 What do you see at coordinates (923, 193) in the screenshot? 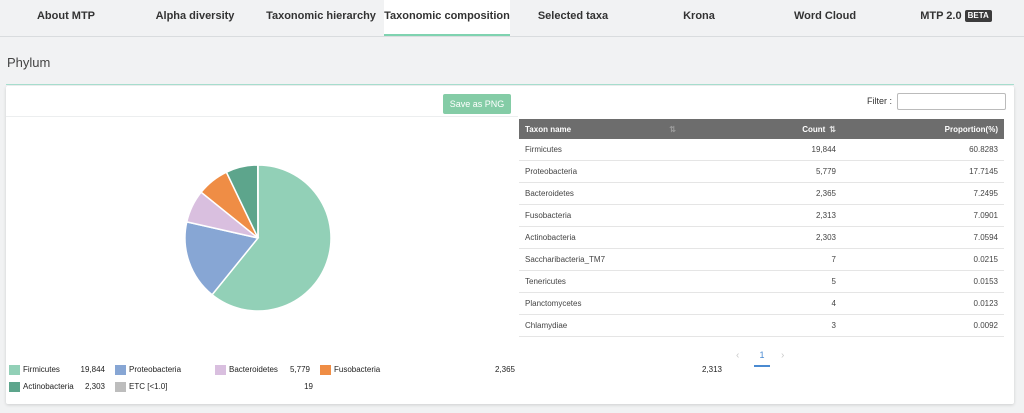
I see `proportion-cell: 7.2495` at bounding box center [923, 193].